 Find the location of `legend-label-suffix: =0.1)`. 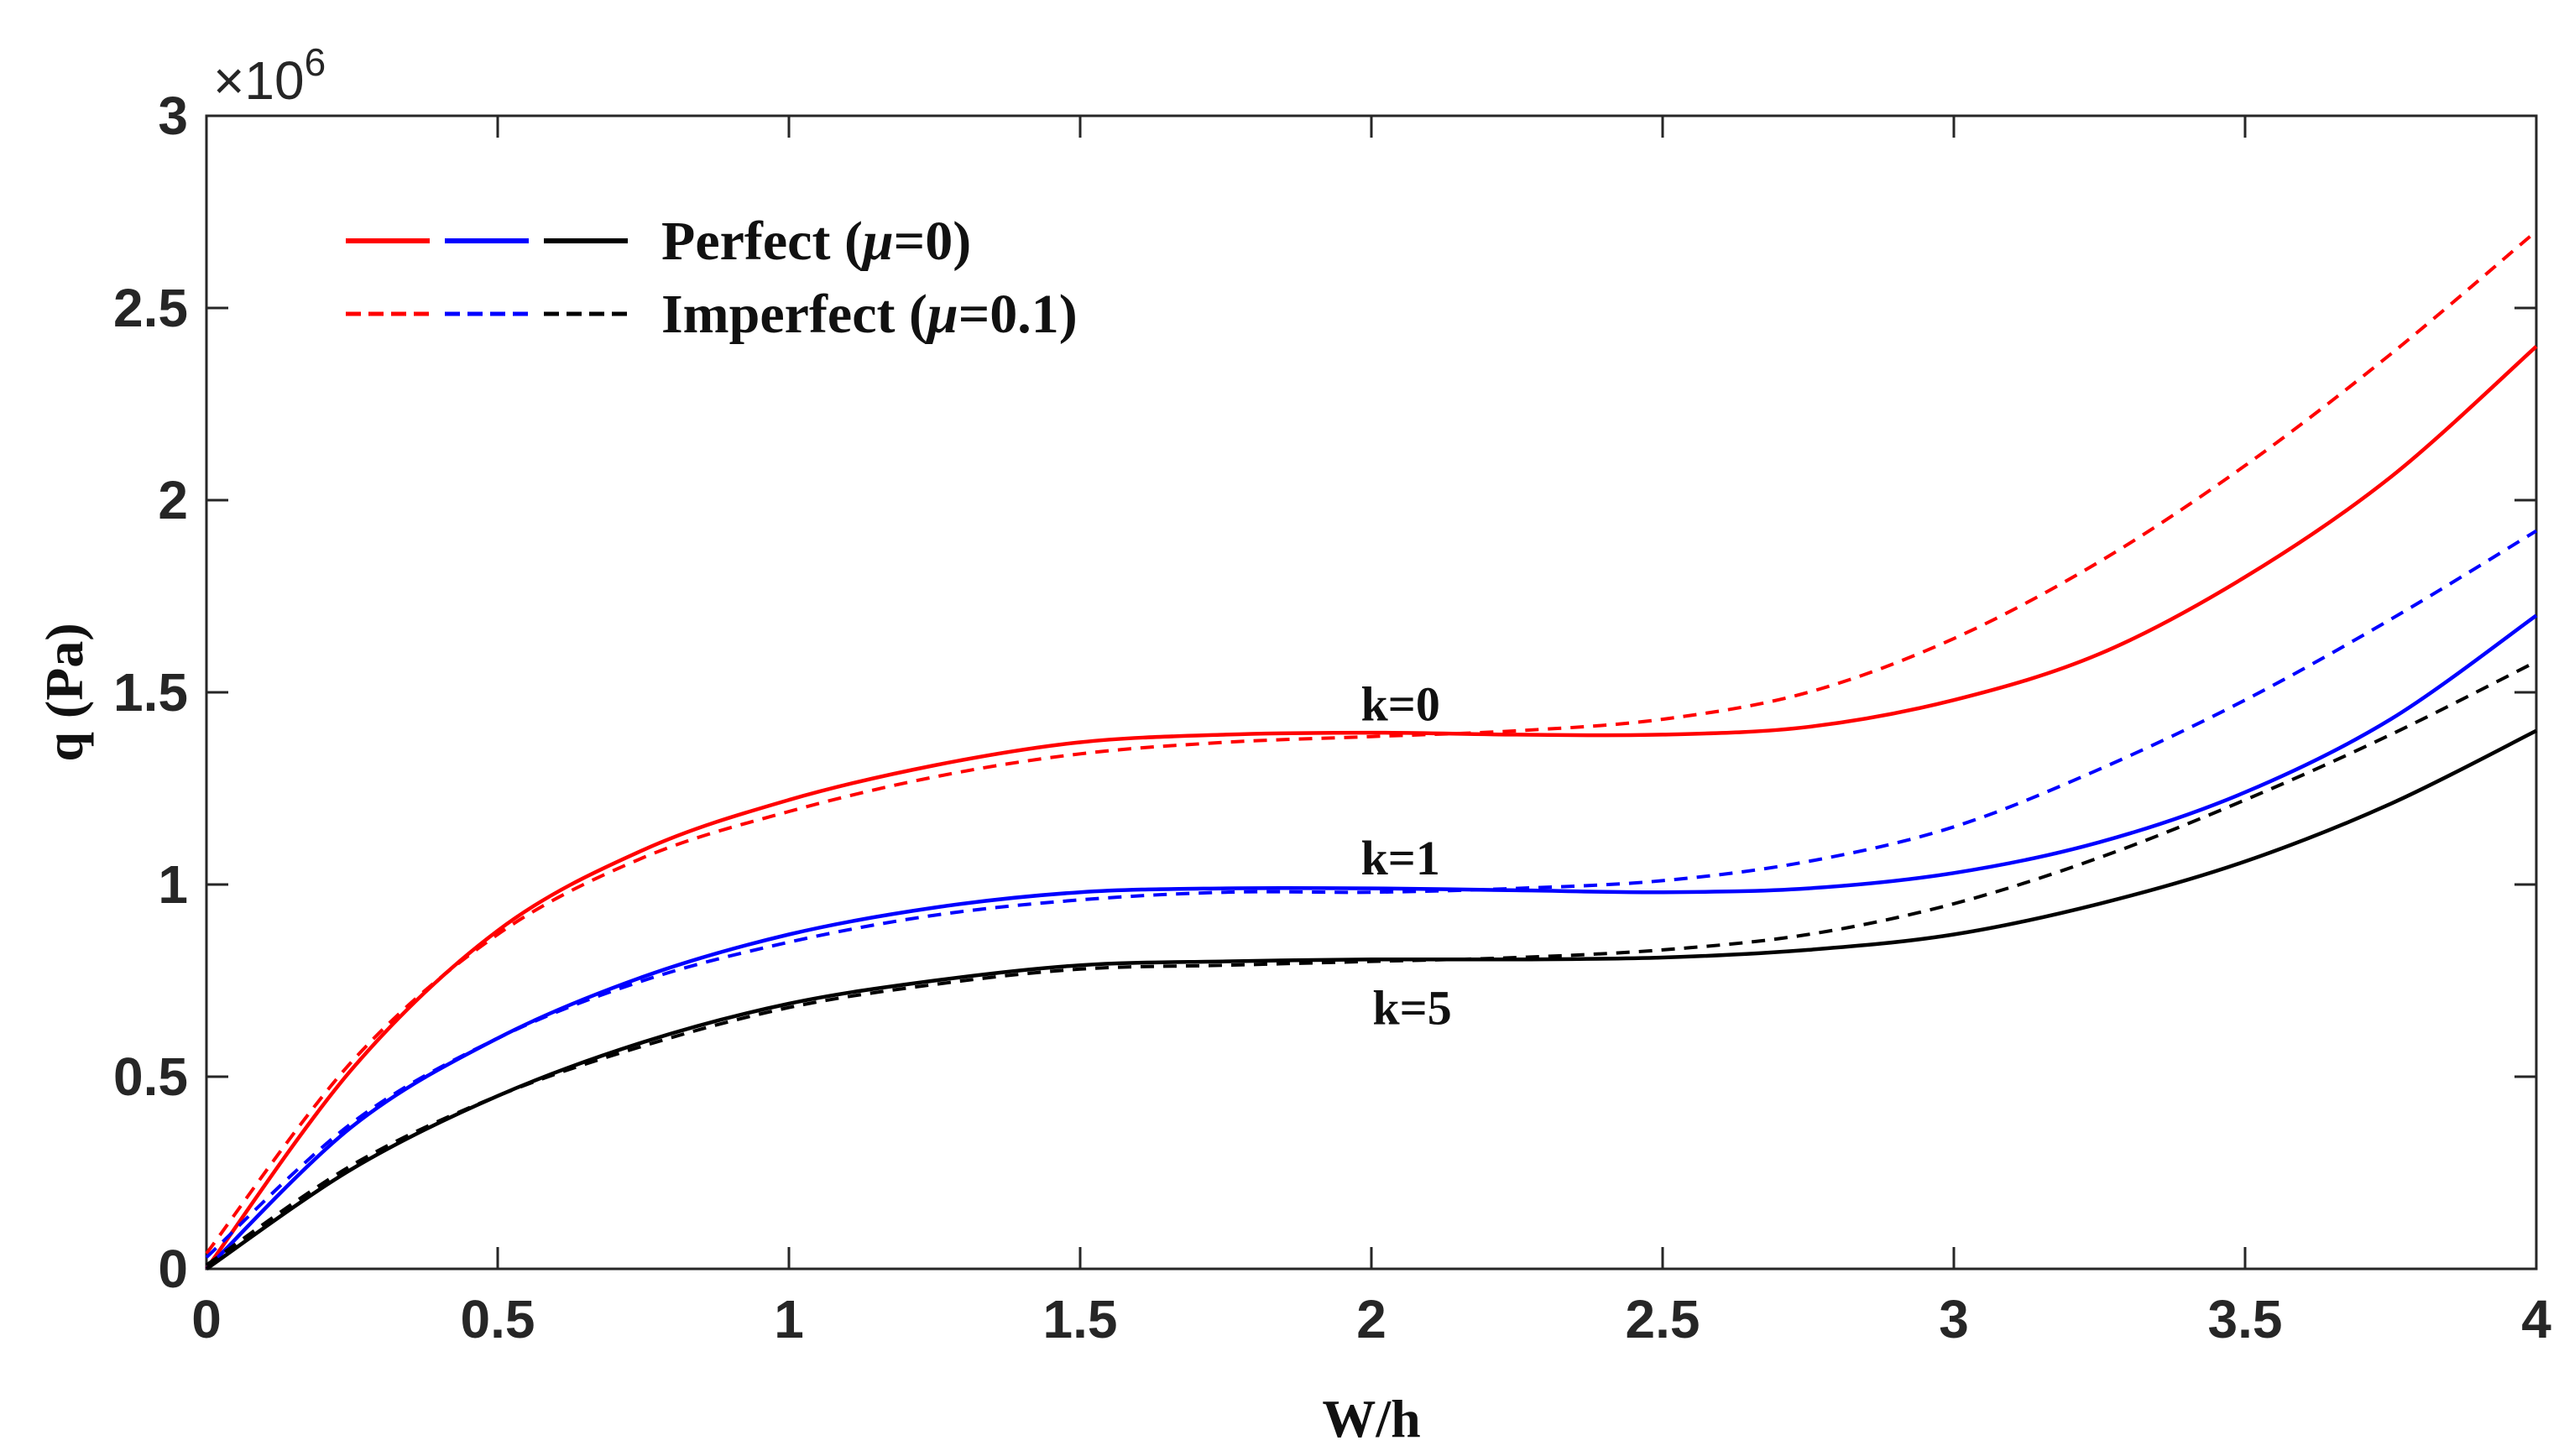

legend-label-suffix: =0.1) is located at coordinates (1018, 314).